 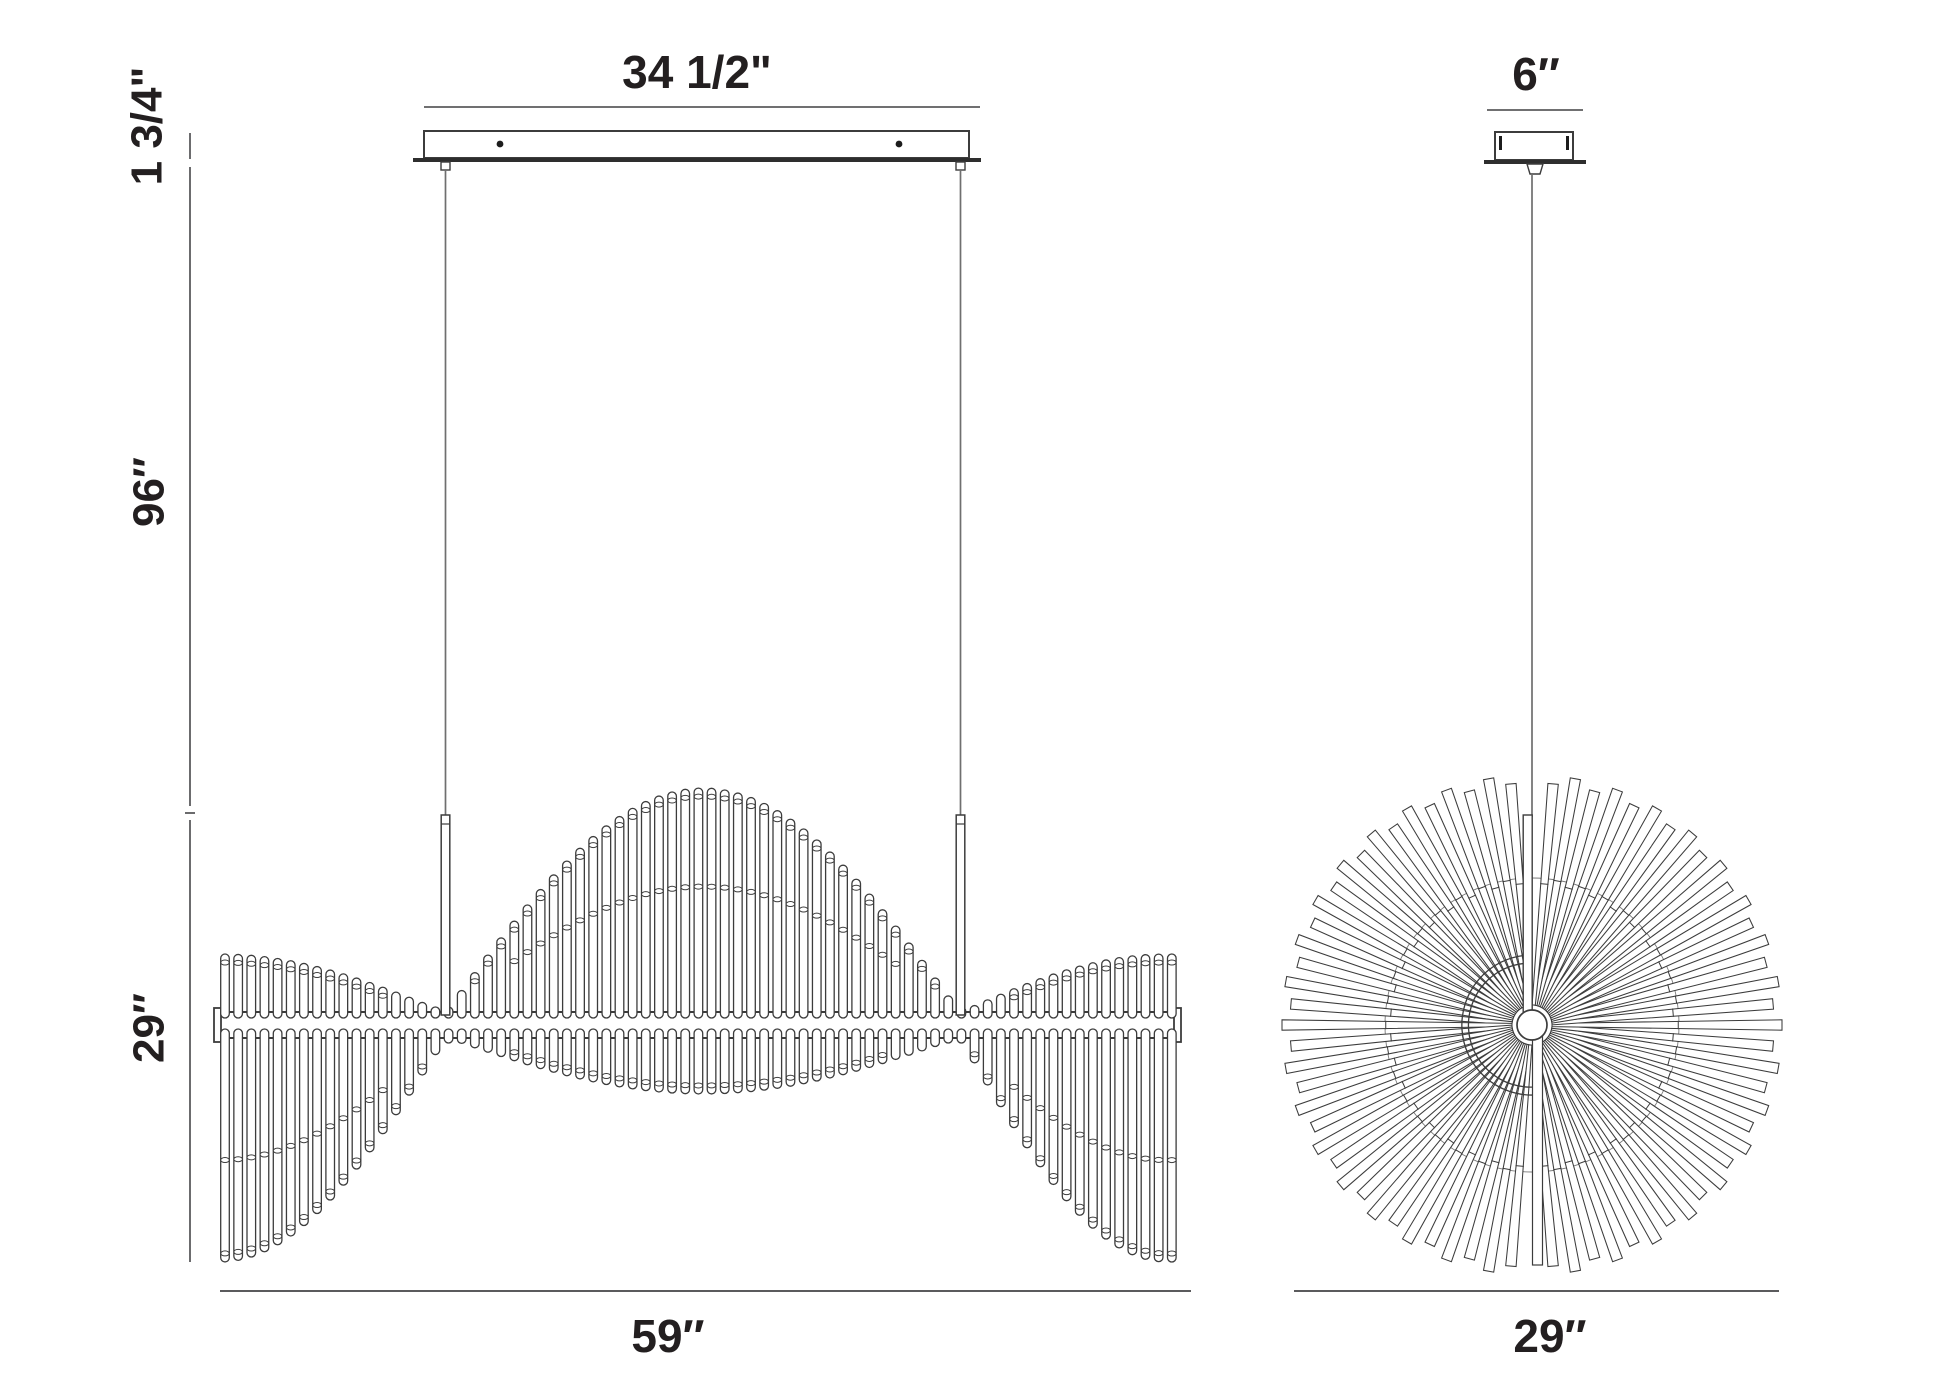 What do you see at coordinates (1519, 1156) in the screenshot?
I see `front-rod` at bounding box center [1519, 1156].